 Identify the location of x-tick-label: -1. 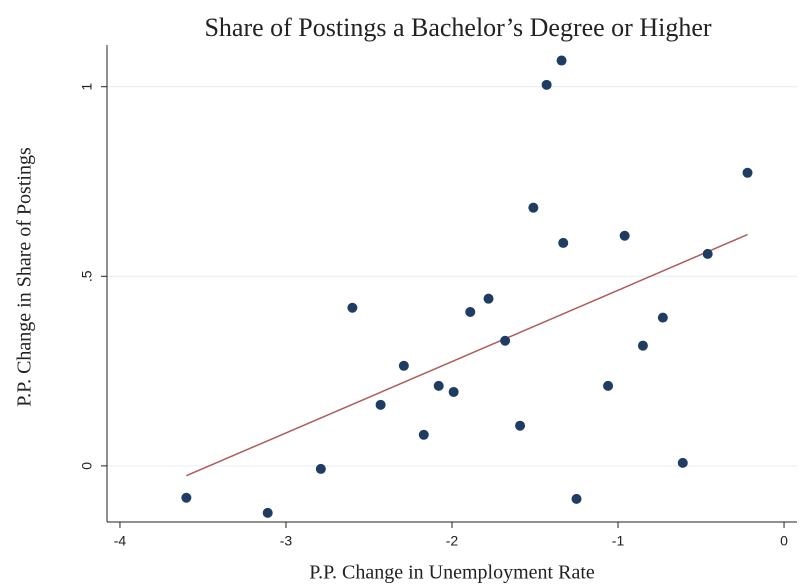
(618, 541).